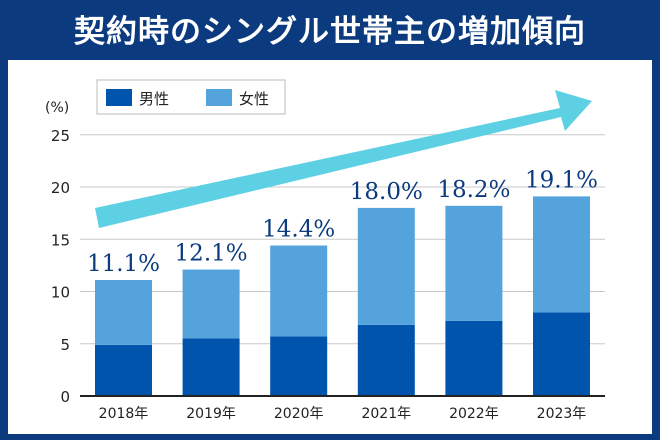 The width and height of the screenshot is (660, 440). I want to click on y-tick-label: 0, so click(65, 397).